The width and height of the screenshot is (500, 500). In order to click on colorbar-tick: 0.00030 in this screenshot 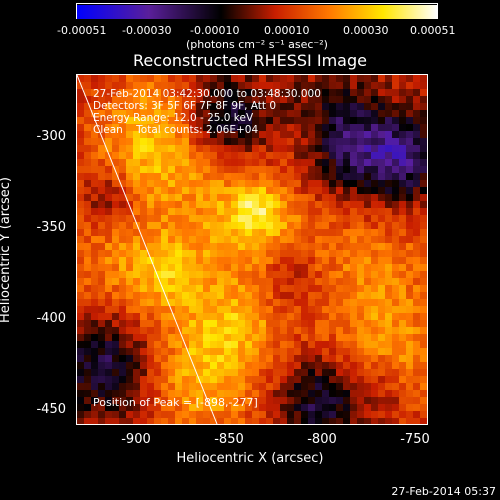, I will do `click(366, 30)`.